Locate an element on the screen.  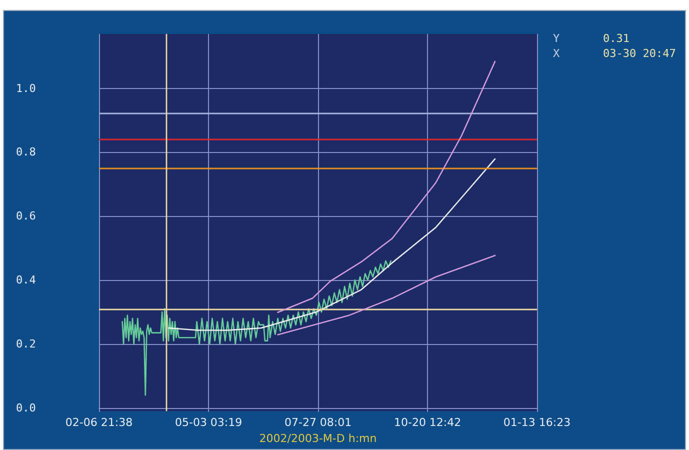
x-axis-title: 2002/2003-M-D h:mn is located at coordinates (318, 438).